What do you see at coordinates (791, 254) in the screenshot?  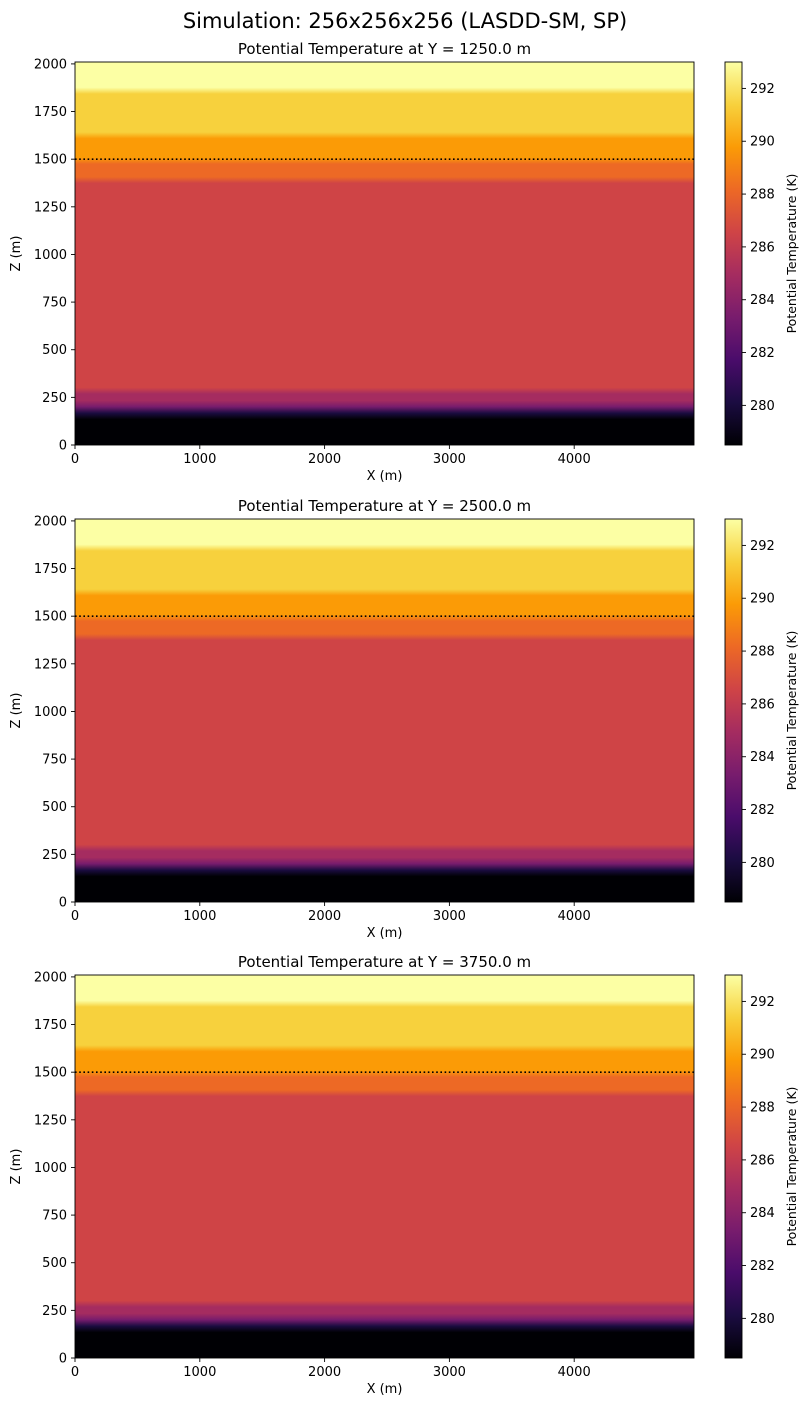 I see `panel-1-colorbar-label: Potential Temperature (K)` at bounding box center [791, 254].